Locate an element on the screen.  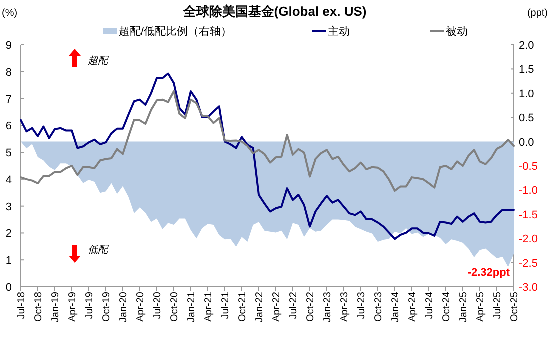
y2-tick-label: 2.0 is located at coordinates (526, 46).